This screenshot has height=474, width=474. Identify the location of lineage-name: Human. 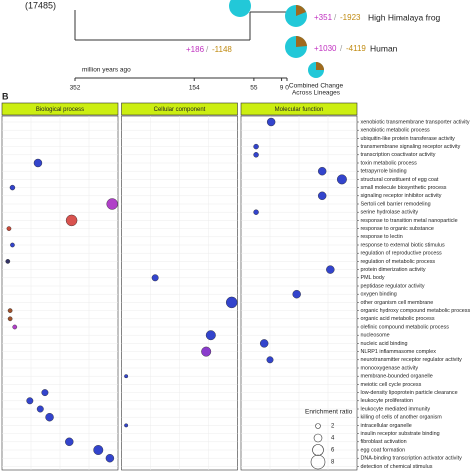
(384, 48).